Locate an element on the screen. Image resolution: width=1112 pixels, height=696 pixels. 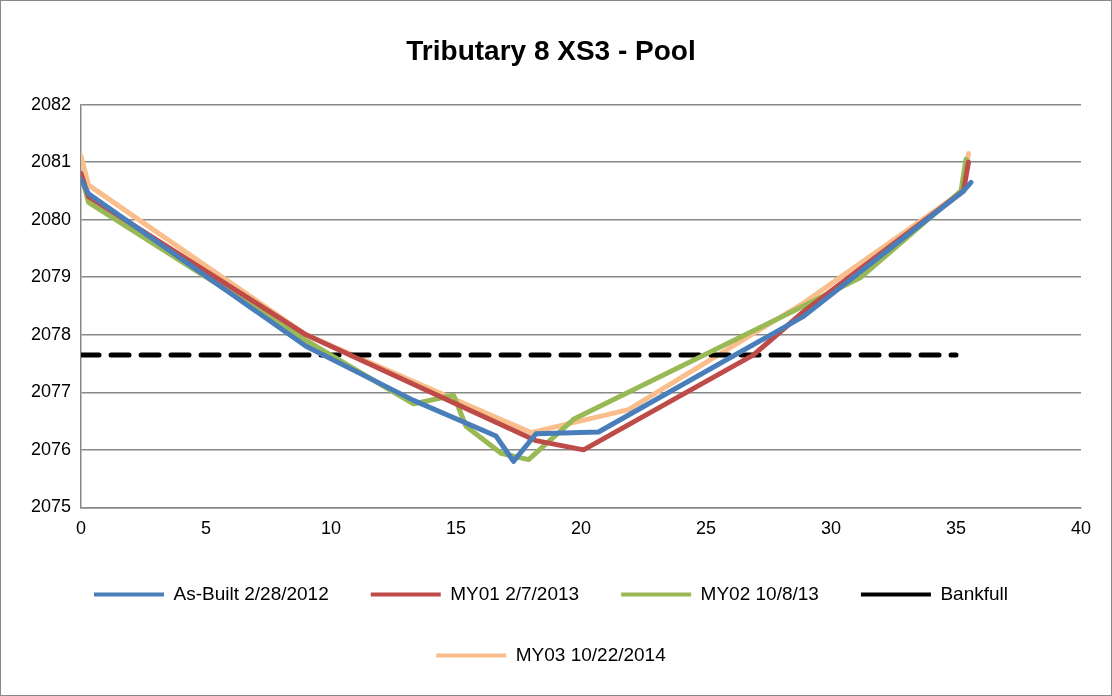
y-tick-label: 2078 is located at coordinates (51, 333).